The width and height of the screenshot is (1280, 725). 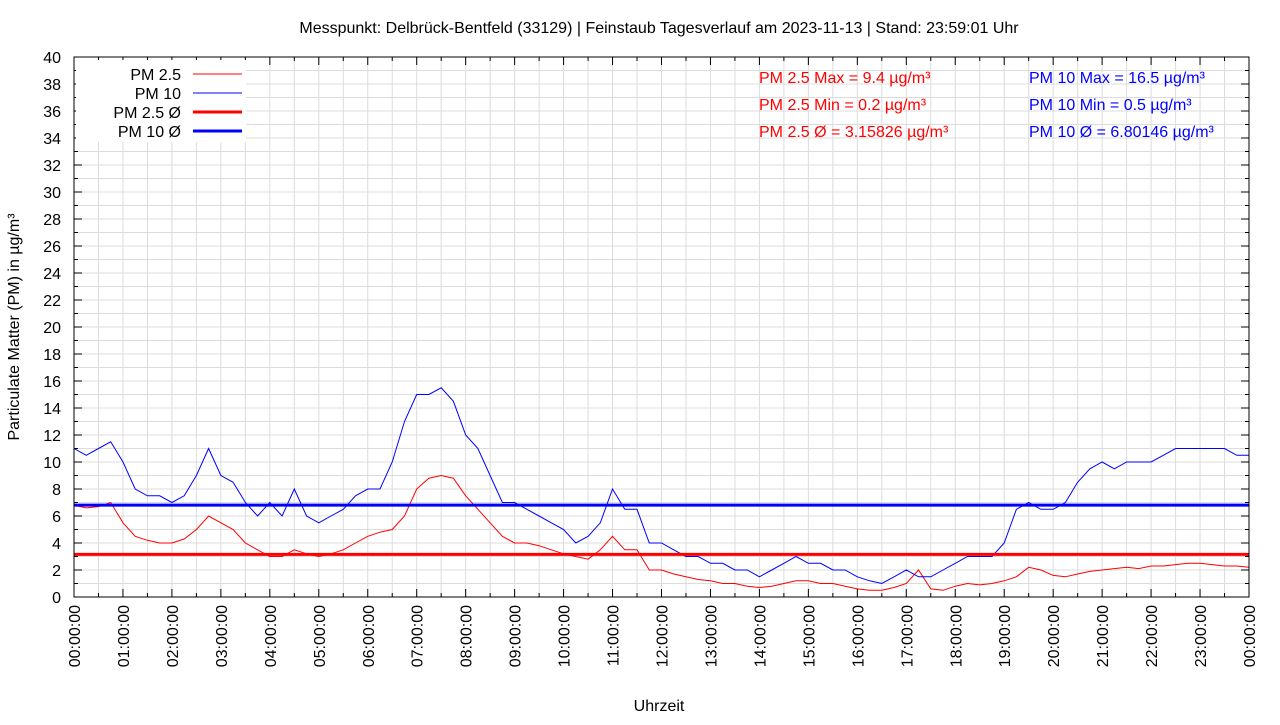 What do you see at coordinates (52, 220) in the screenshot?
I see `y-tick-label: 28` at bounding box center [52, 220].